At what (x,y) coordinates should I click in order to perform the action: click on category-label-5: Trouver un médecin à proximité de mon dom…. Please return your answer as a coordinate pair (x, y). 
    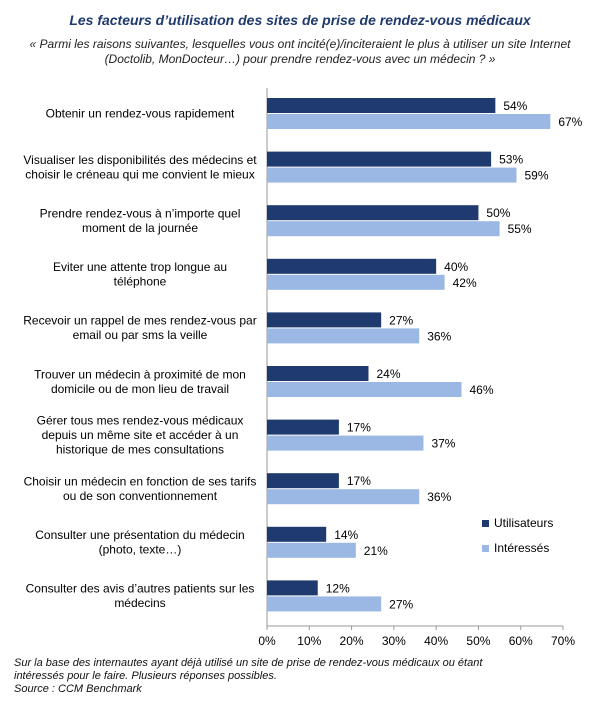
    Looking at the image, I should click on (140, 381).